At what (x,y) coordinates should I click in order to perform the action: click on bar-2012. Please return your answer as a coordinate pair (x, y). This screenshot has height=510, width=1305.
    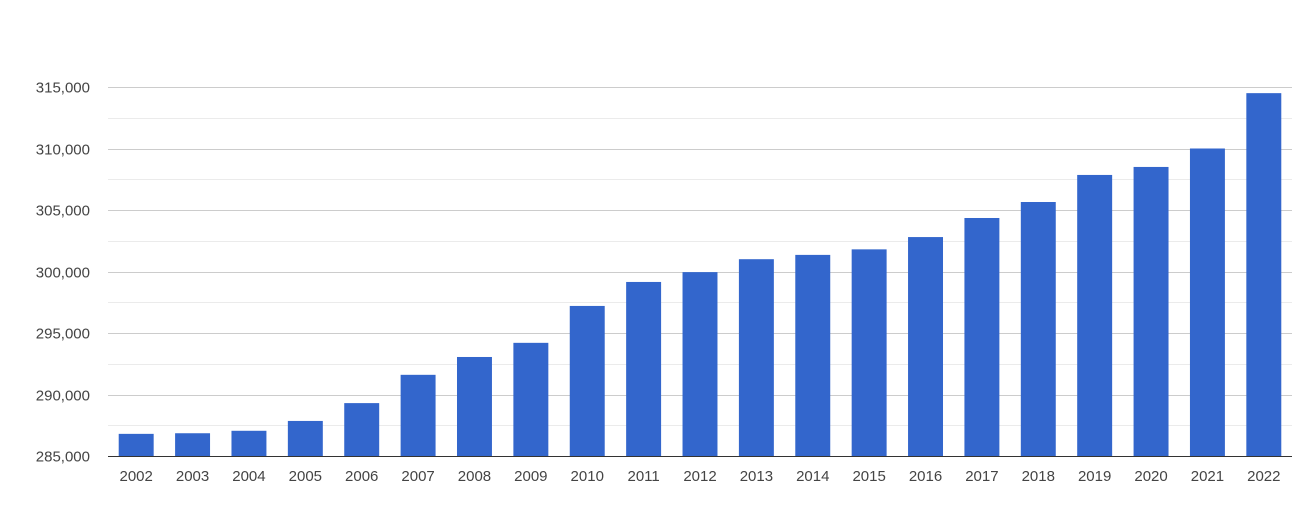
    Looking at the image, I should click on (700, 364).